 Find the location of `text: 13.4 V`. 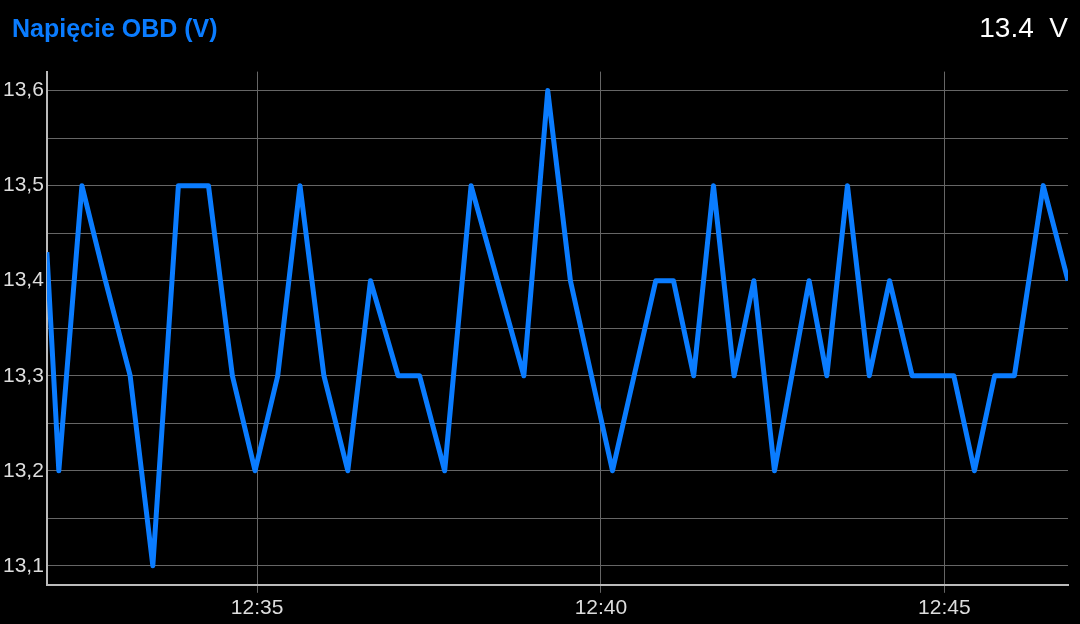

text: 13.4 V is located at coordinates (1023, 28).